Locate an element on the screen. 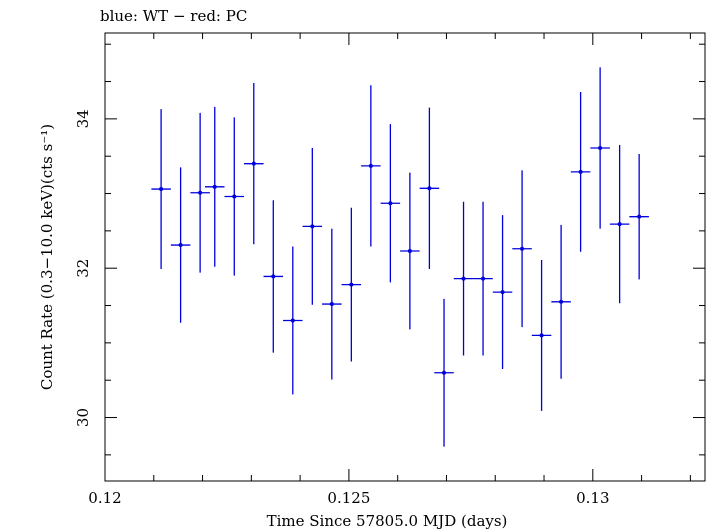 The image size is (709, 532). y-tick-label: 34 is located at coordinates (83, 118).